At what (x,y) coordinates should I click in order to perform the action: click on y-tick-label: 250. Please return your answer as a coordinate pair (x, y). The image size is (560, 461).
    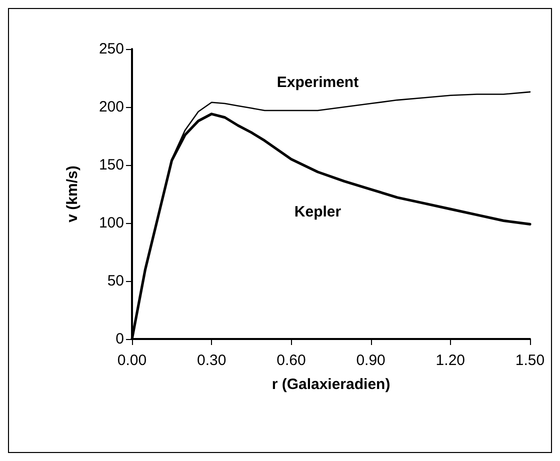
    Looking at the image, I should click on (111, 49).